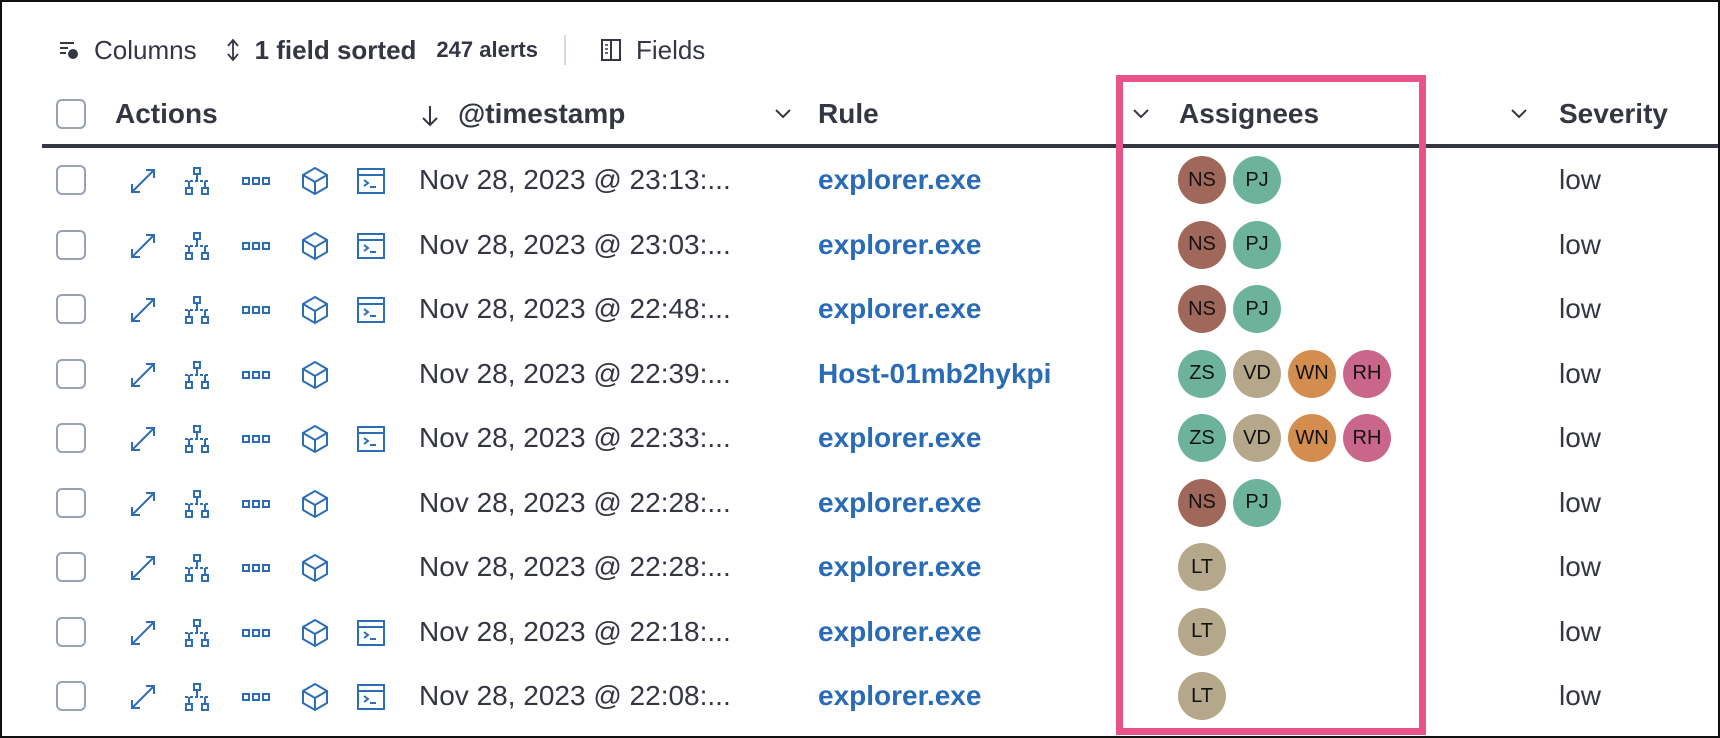  I want to click on avatar: RH, so click(1367, 438).